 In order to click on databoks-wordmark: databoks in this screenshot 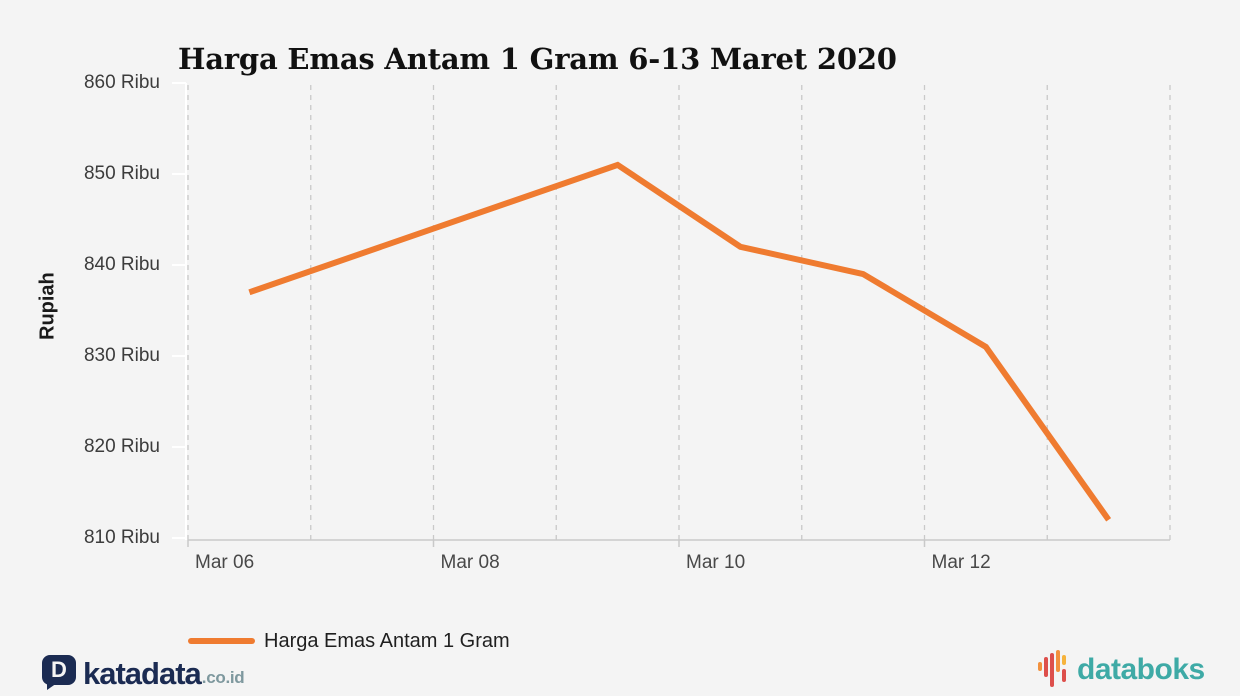, I will do `click(1141, 669)`.